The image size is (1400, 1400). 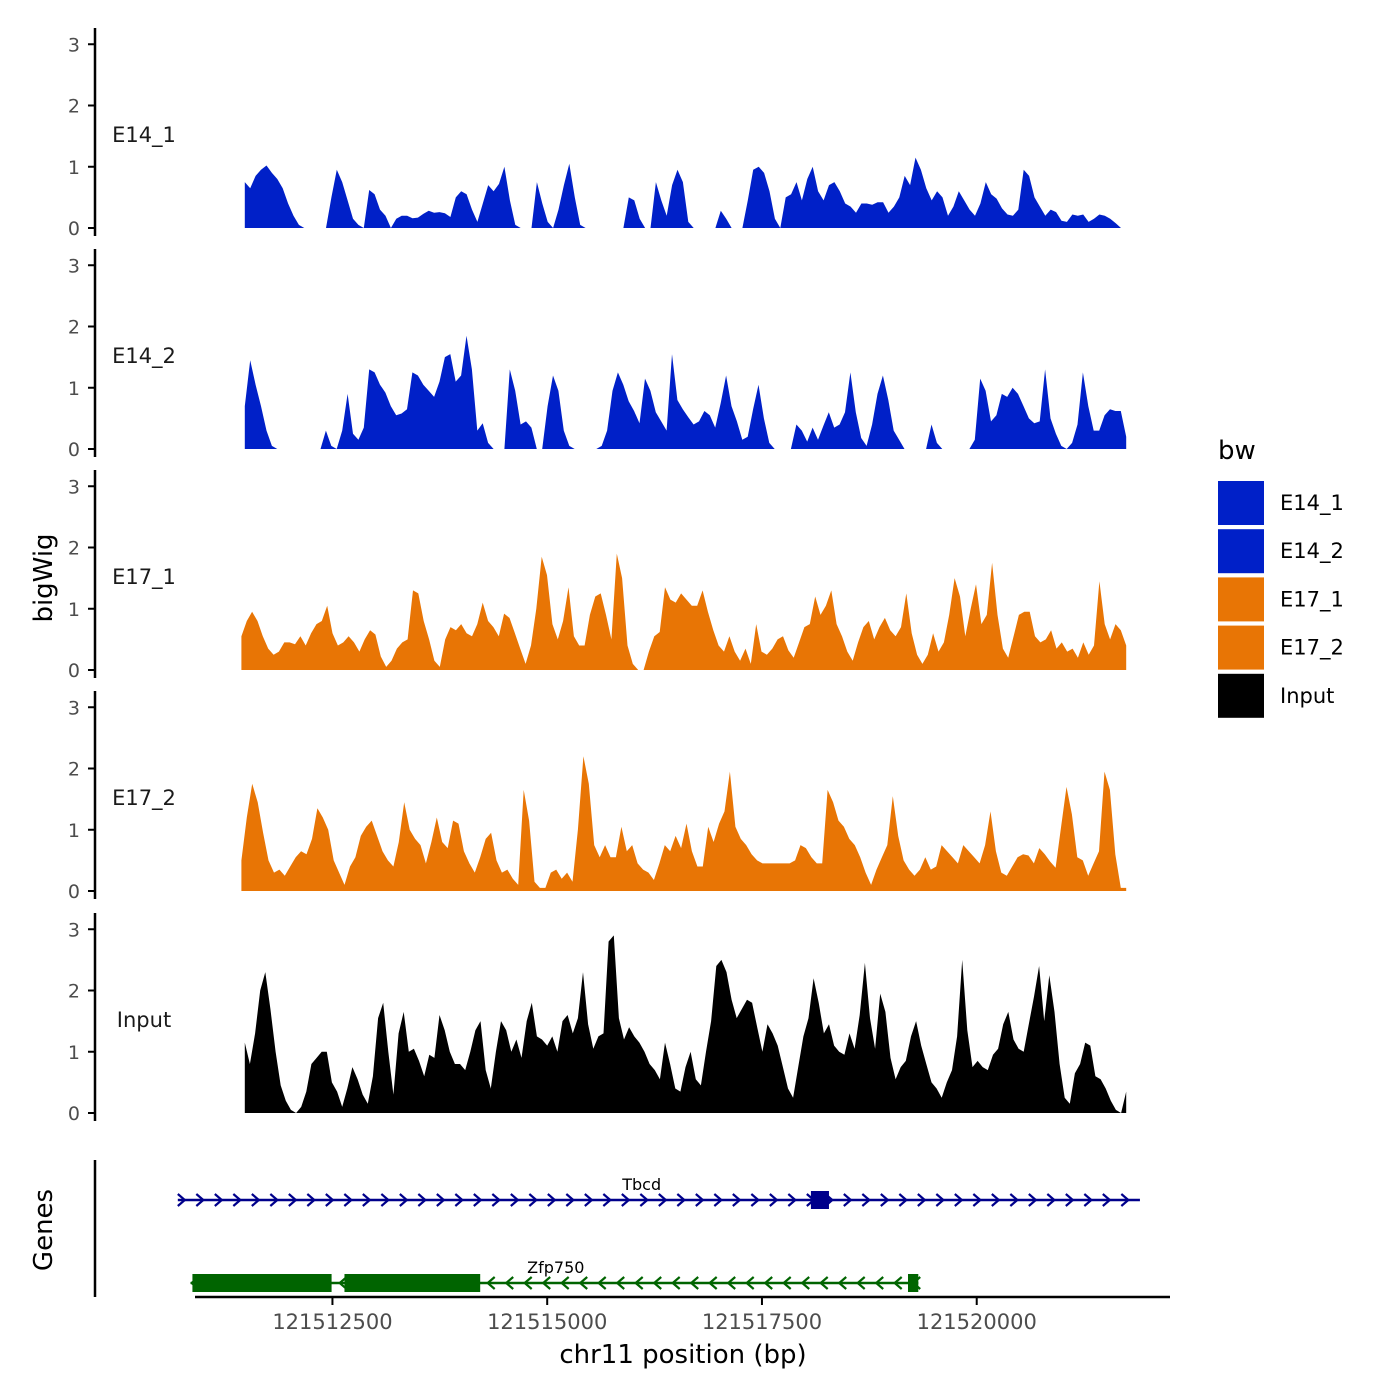 What do you see at coordinates (641, 1184) in the screenshot?
I see `gene-label: Tbcd` at bounding box center [641, 1184].